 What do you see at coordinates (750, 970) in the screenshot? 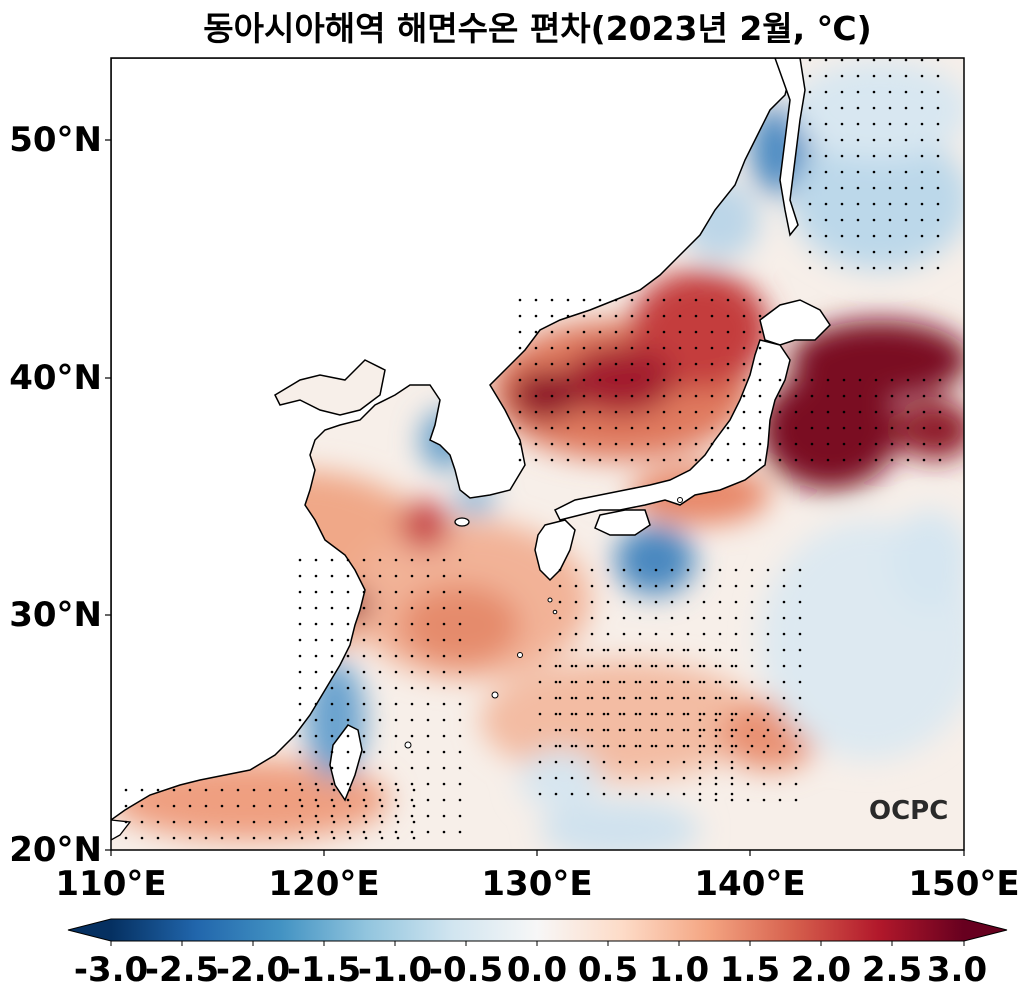
I see `colorbar-tick: 1.5` at bounding box center [750, 970].